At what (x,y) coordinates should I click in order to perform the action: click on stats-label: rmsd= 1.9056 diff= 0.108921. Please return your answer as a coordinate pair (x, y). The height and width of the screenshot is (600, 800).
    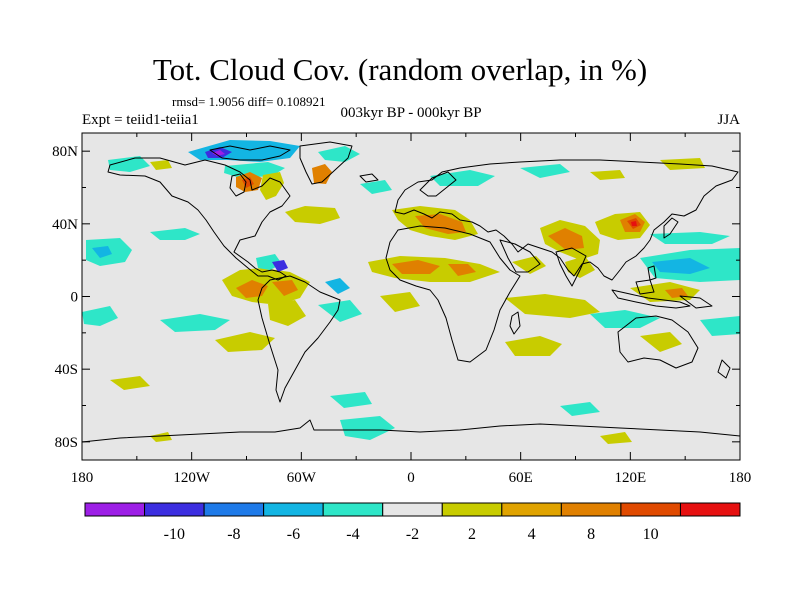
    Looking at the image, I should click on (249, 101).